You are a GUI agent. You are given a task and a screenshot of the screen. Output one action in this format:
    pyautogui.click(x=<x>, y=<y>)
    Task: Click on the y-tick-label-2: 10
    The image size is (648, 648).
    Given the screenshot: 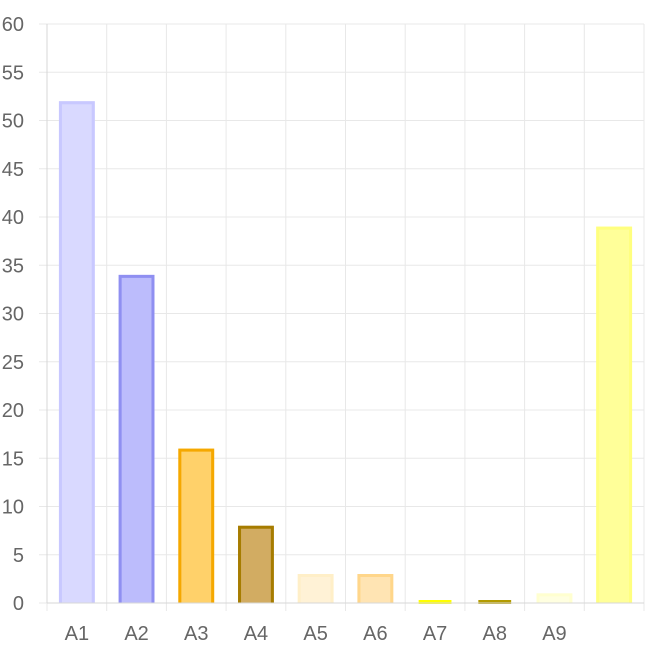 What is the action you would take?
    pyautogui.click(x=13, y=508)
    